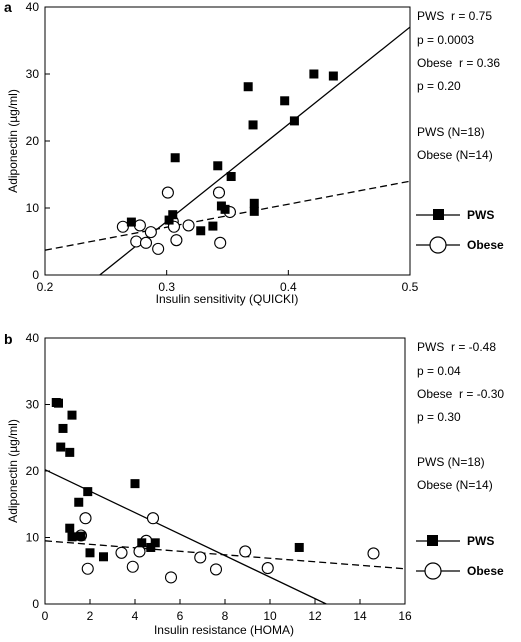 The width and height of the screenshot is (521, 642). I want to click on stat-line: p = 0.20, so click(439, 86).